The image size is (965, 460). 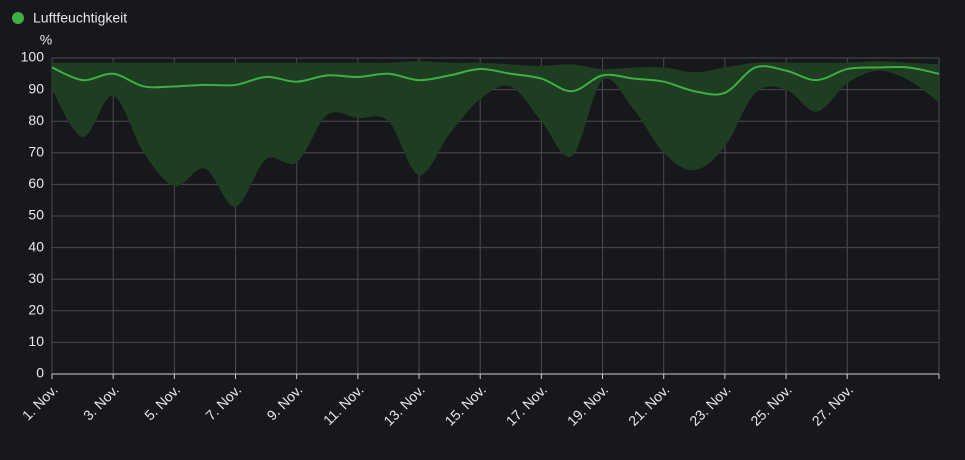 What do you see at coordinates (40, 373) in the screenshot?
I see `y-tick-label: 0` at bounding box center [40, 373].